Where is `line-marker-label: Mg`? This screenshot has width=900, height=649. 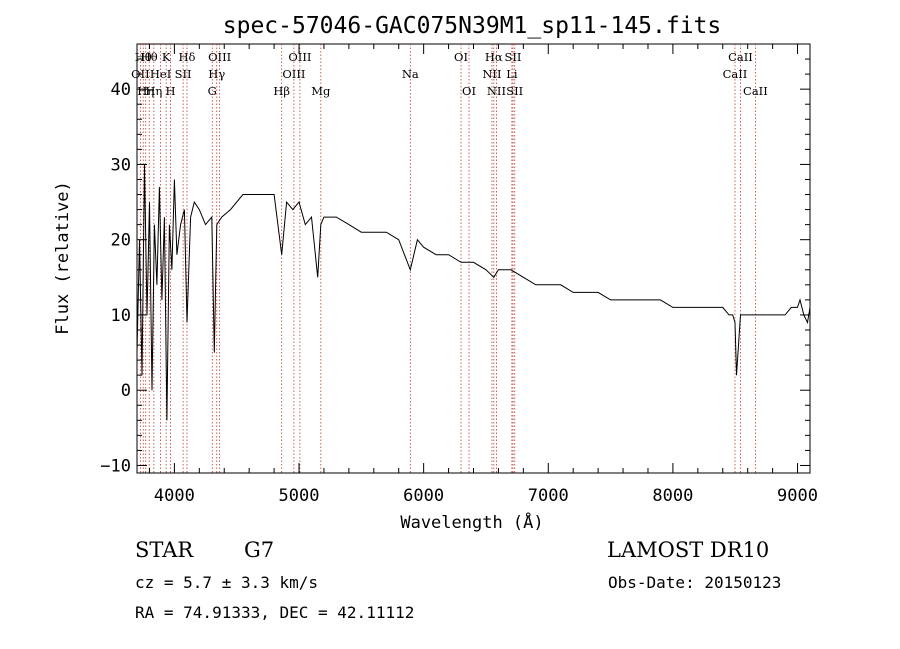
line-marker-label: Mg is located at coordinates (321, 91).